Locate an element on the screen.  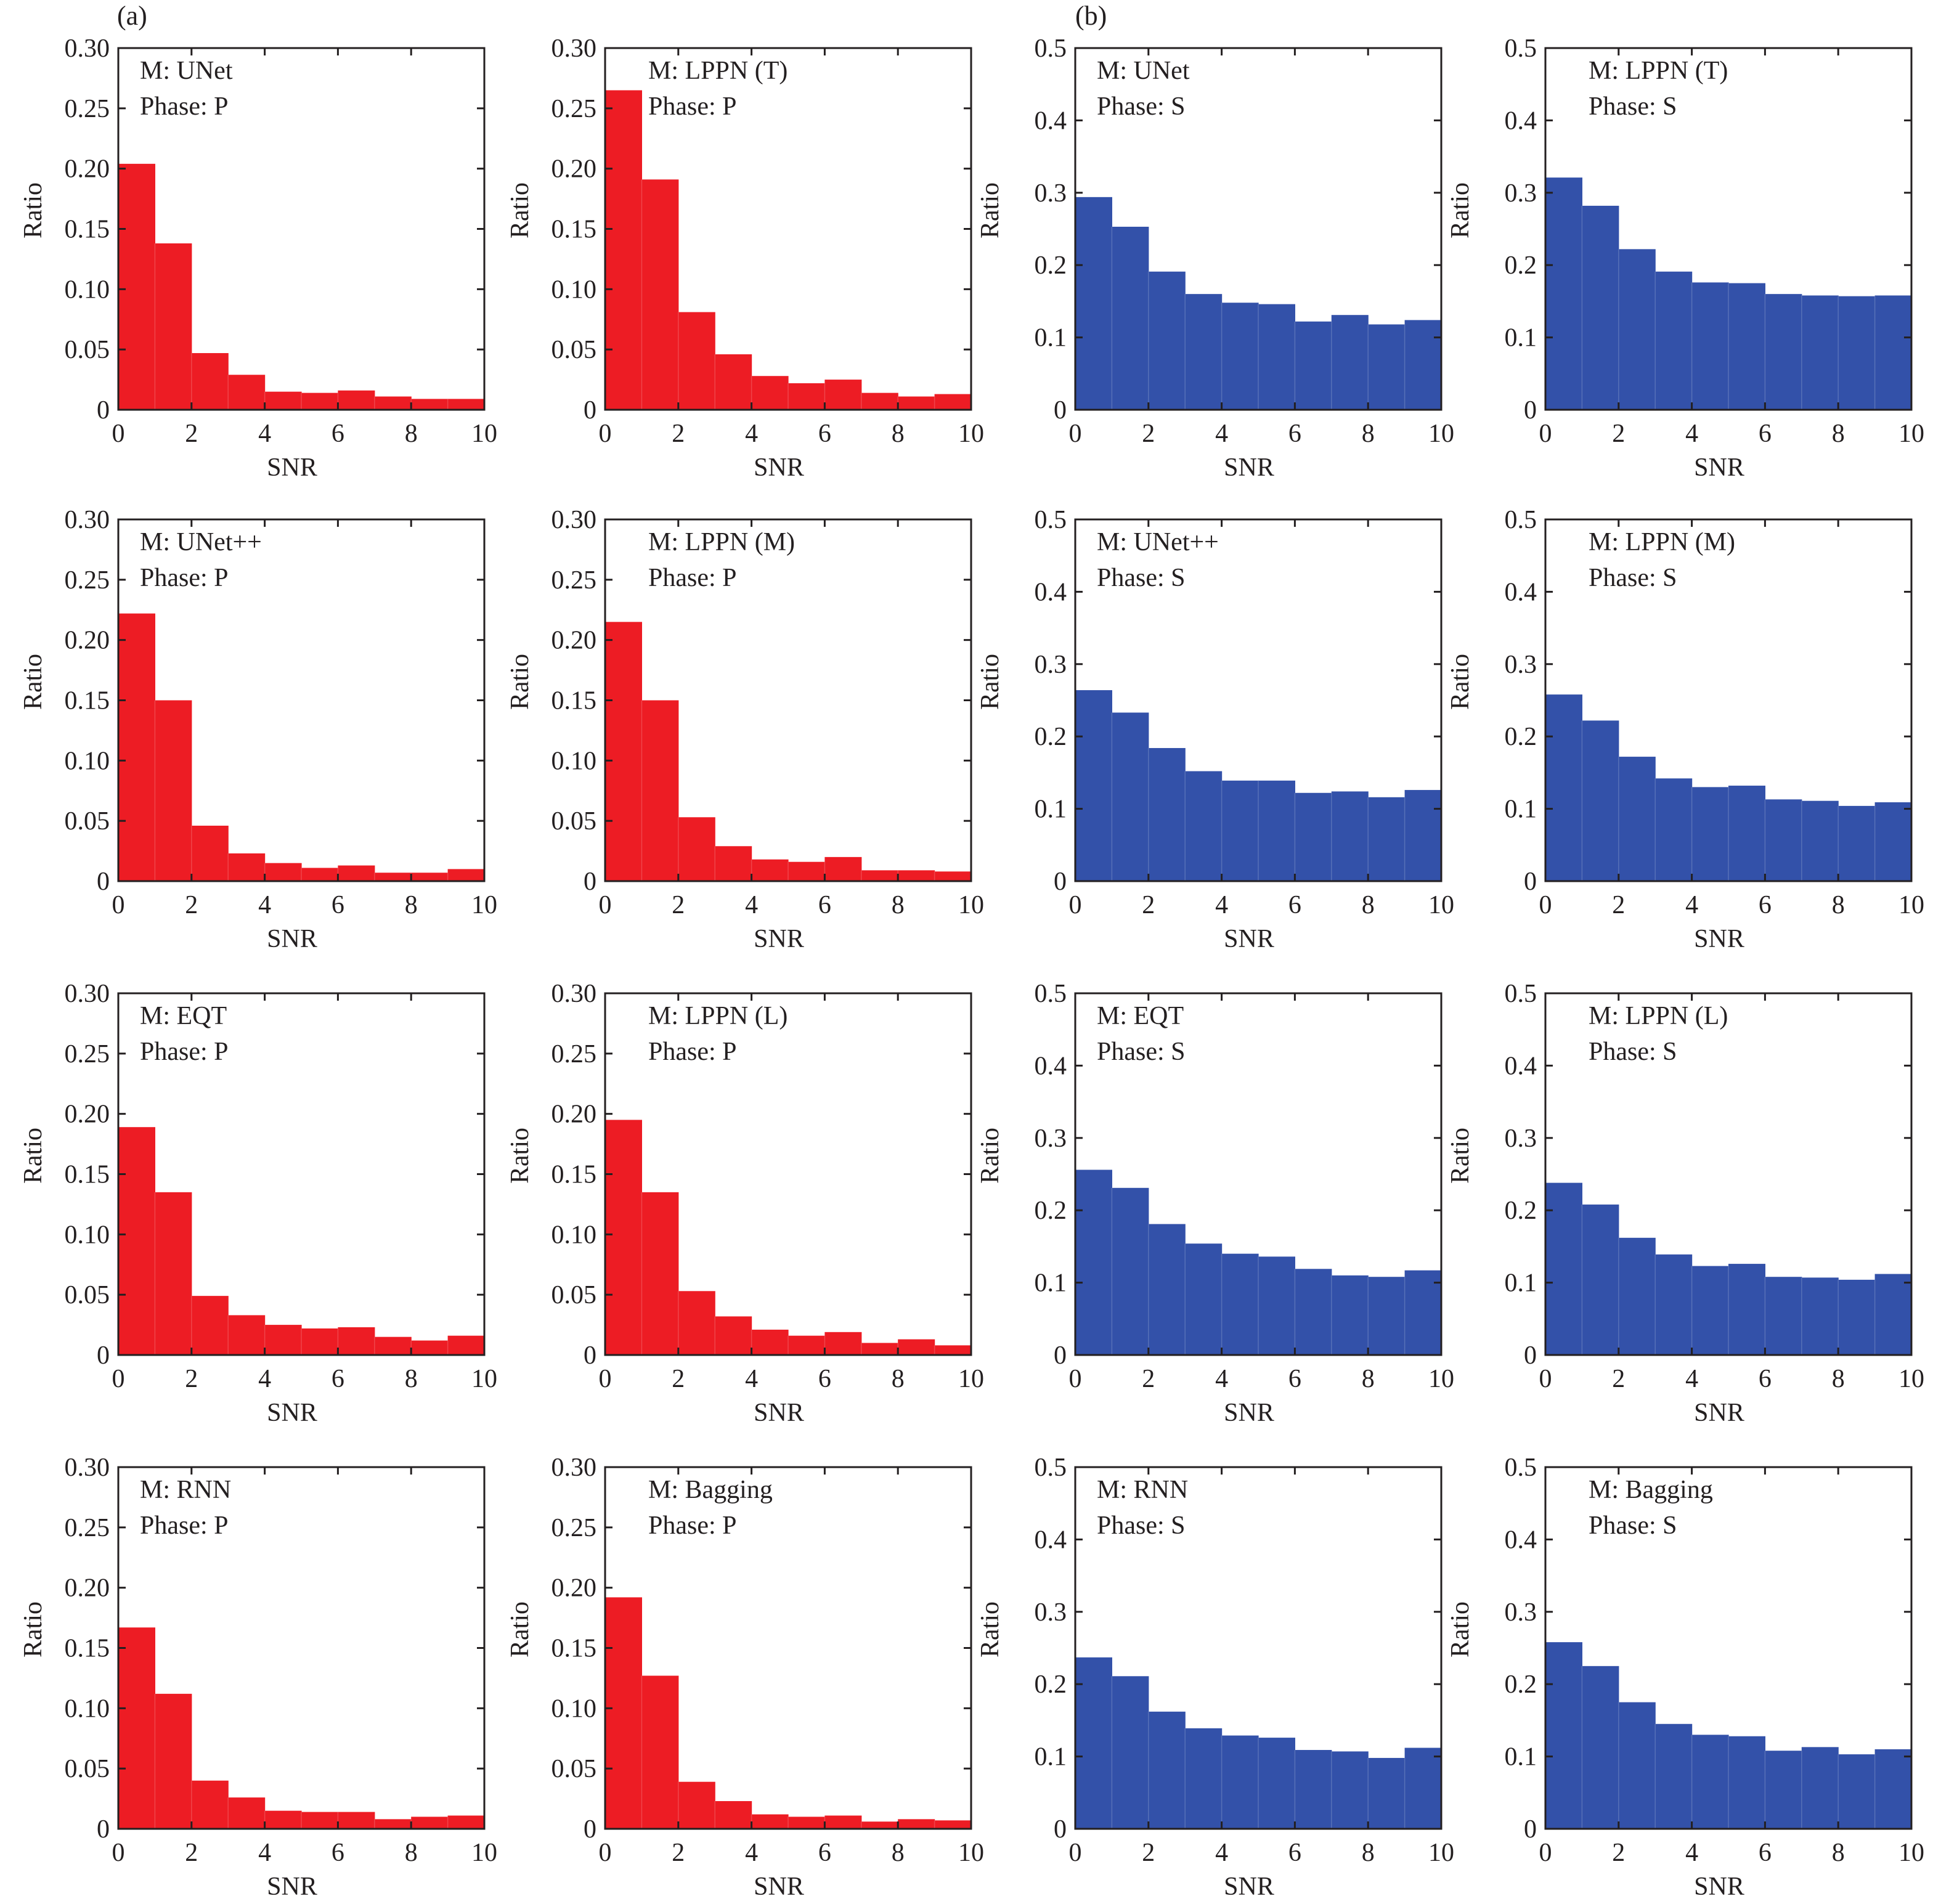
y-tick-label: 0 is located at coordinates (103, 882).